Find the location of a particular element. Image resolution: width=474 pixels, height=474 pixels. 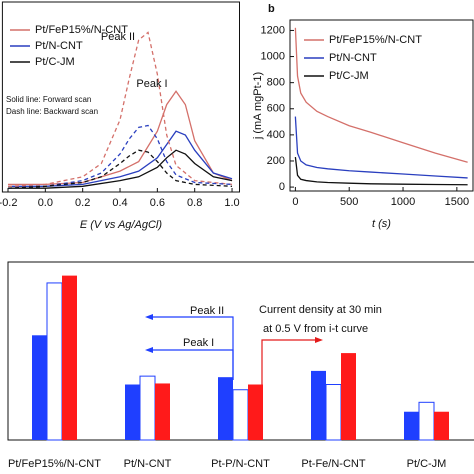

x-tick-label: Pt/C-JM is located at coordinates (427, 464).